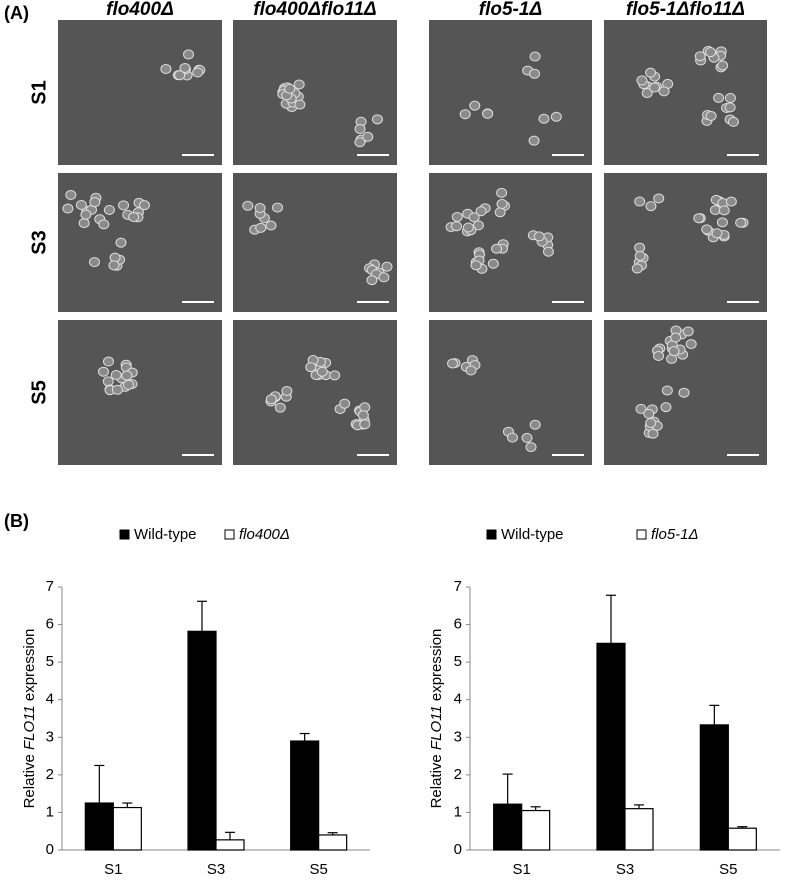  I want to click on row-label: S5, so click(39, 392).